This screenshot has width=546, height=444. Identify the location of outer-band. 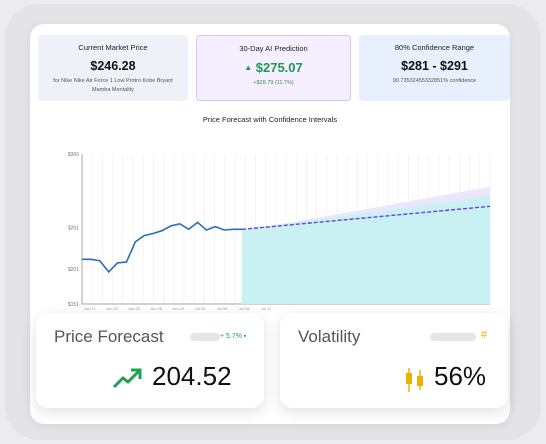
(366, 209).